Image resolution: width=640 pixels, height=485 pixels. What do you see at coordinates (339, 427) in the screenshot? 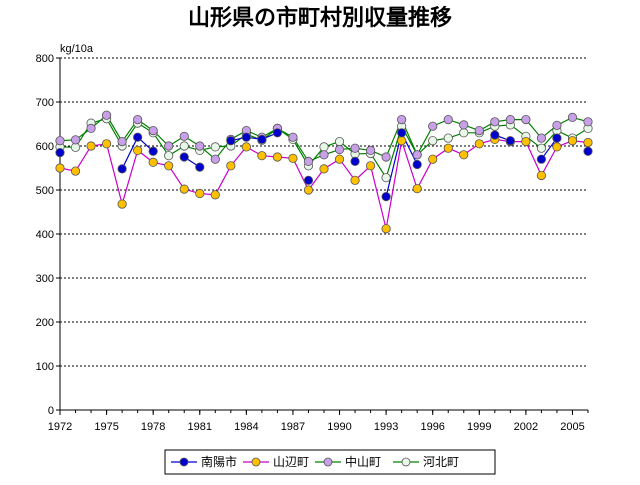
I see `x-tick-label: 1990` at bounding box center [339, 427].